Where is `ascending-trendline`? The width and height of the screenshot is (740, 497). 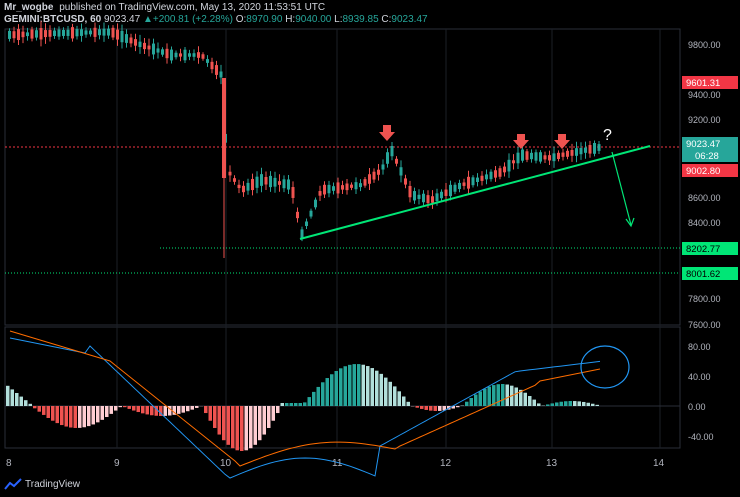 ascending-trendline is located at coordinates (475, 192).